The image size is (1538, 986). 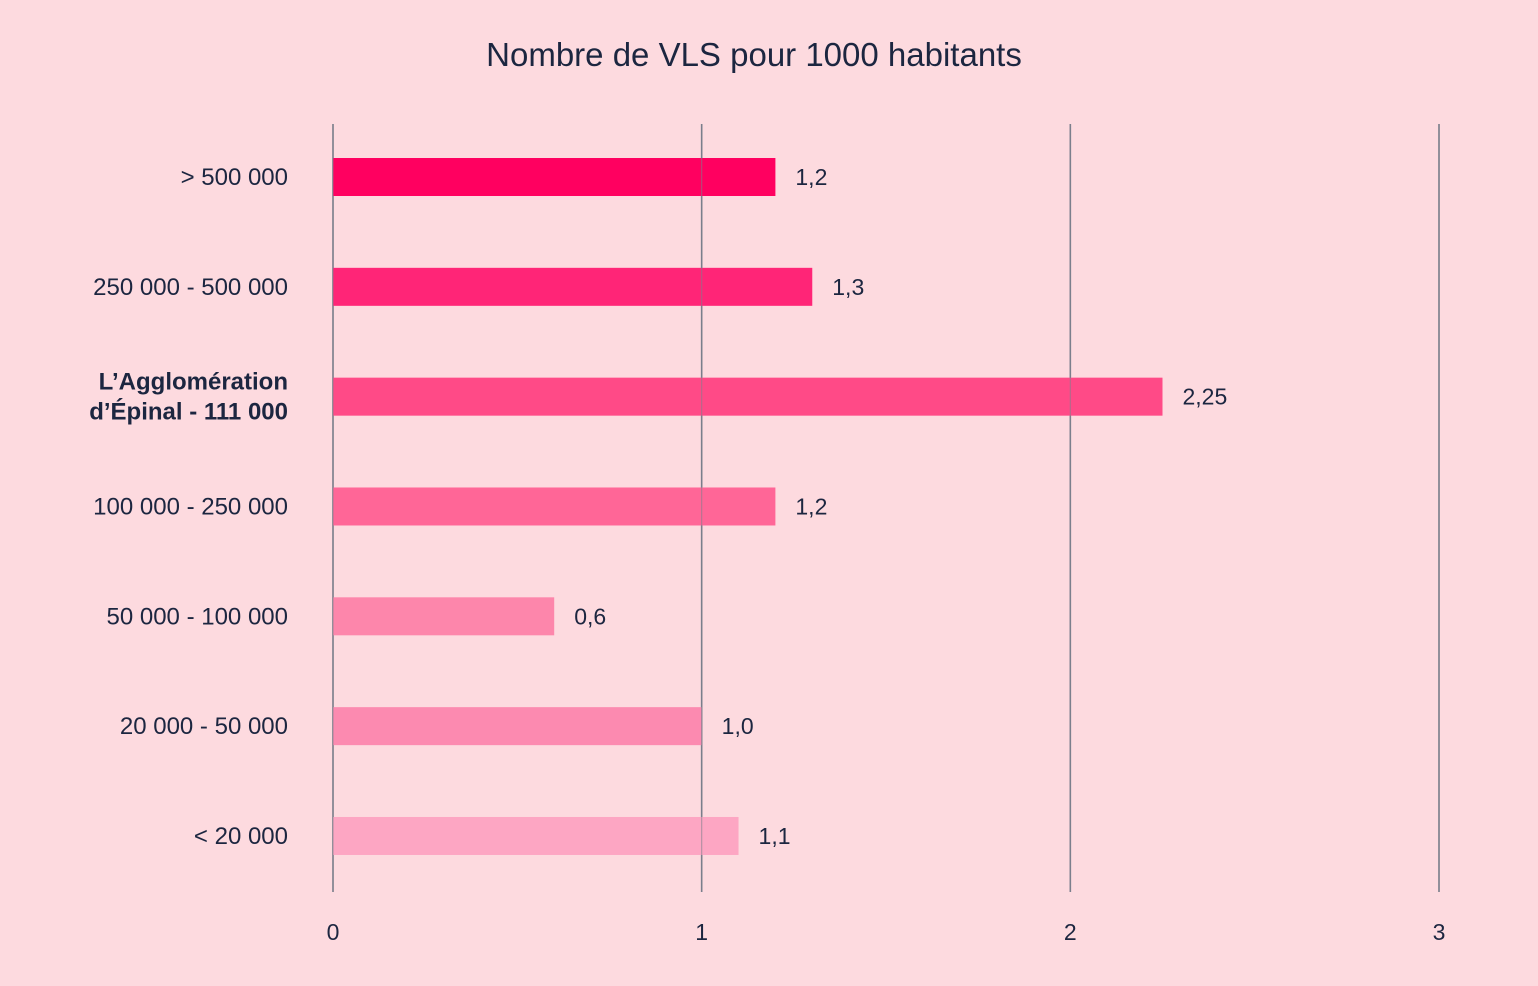 What do you see at coordinates (1070, 932) in the screenshot?
I see `x-tick-label: 2` at bounding box center [1070, 932].